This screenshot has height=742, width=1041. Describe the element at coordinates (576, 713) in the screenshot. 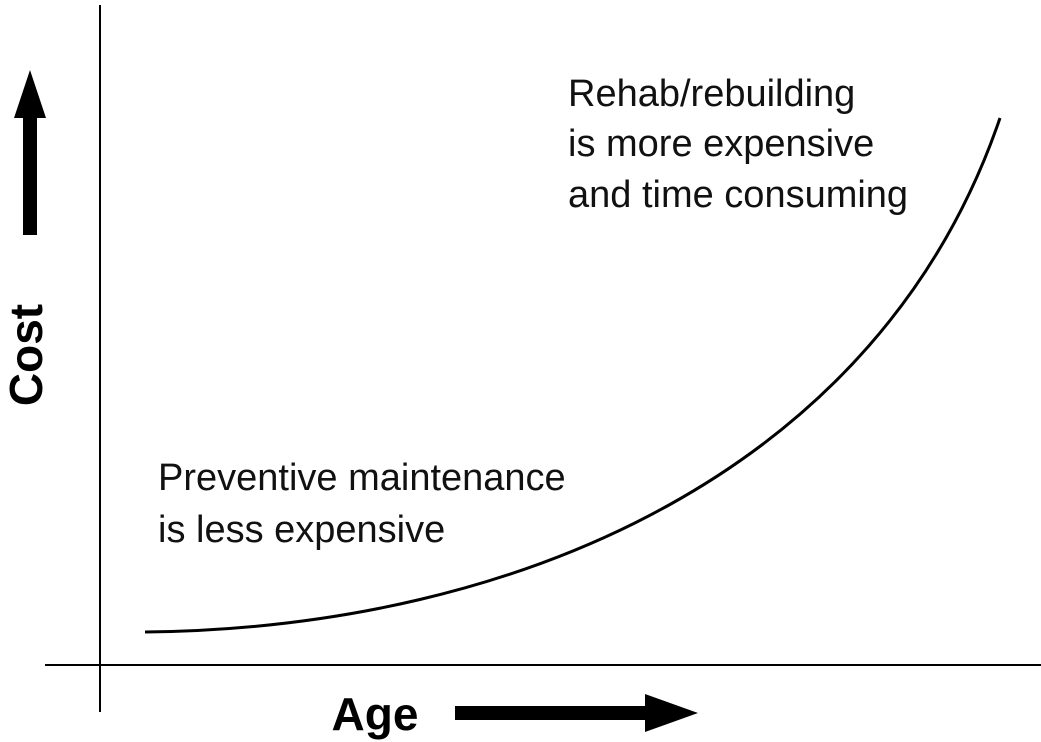

I see `right-arrow` at that location.